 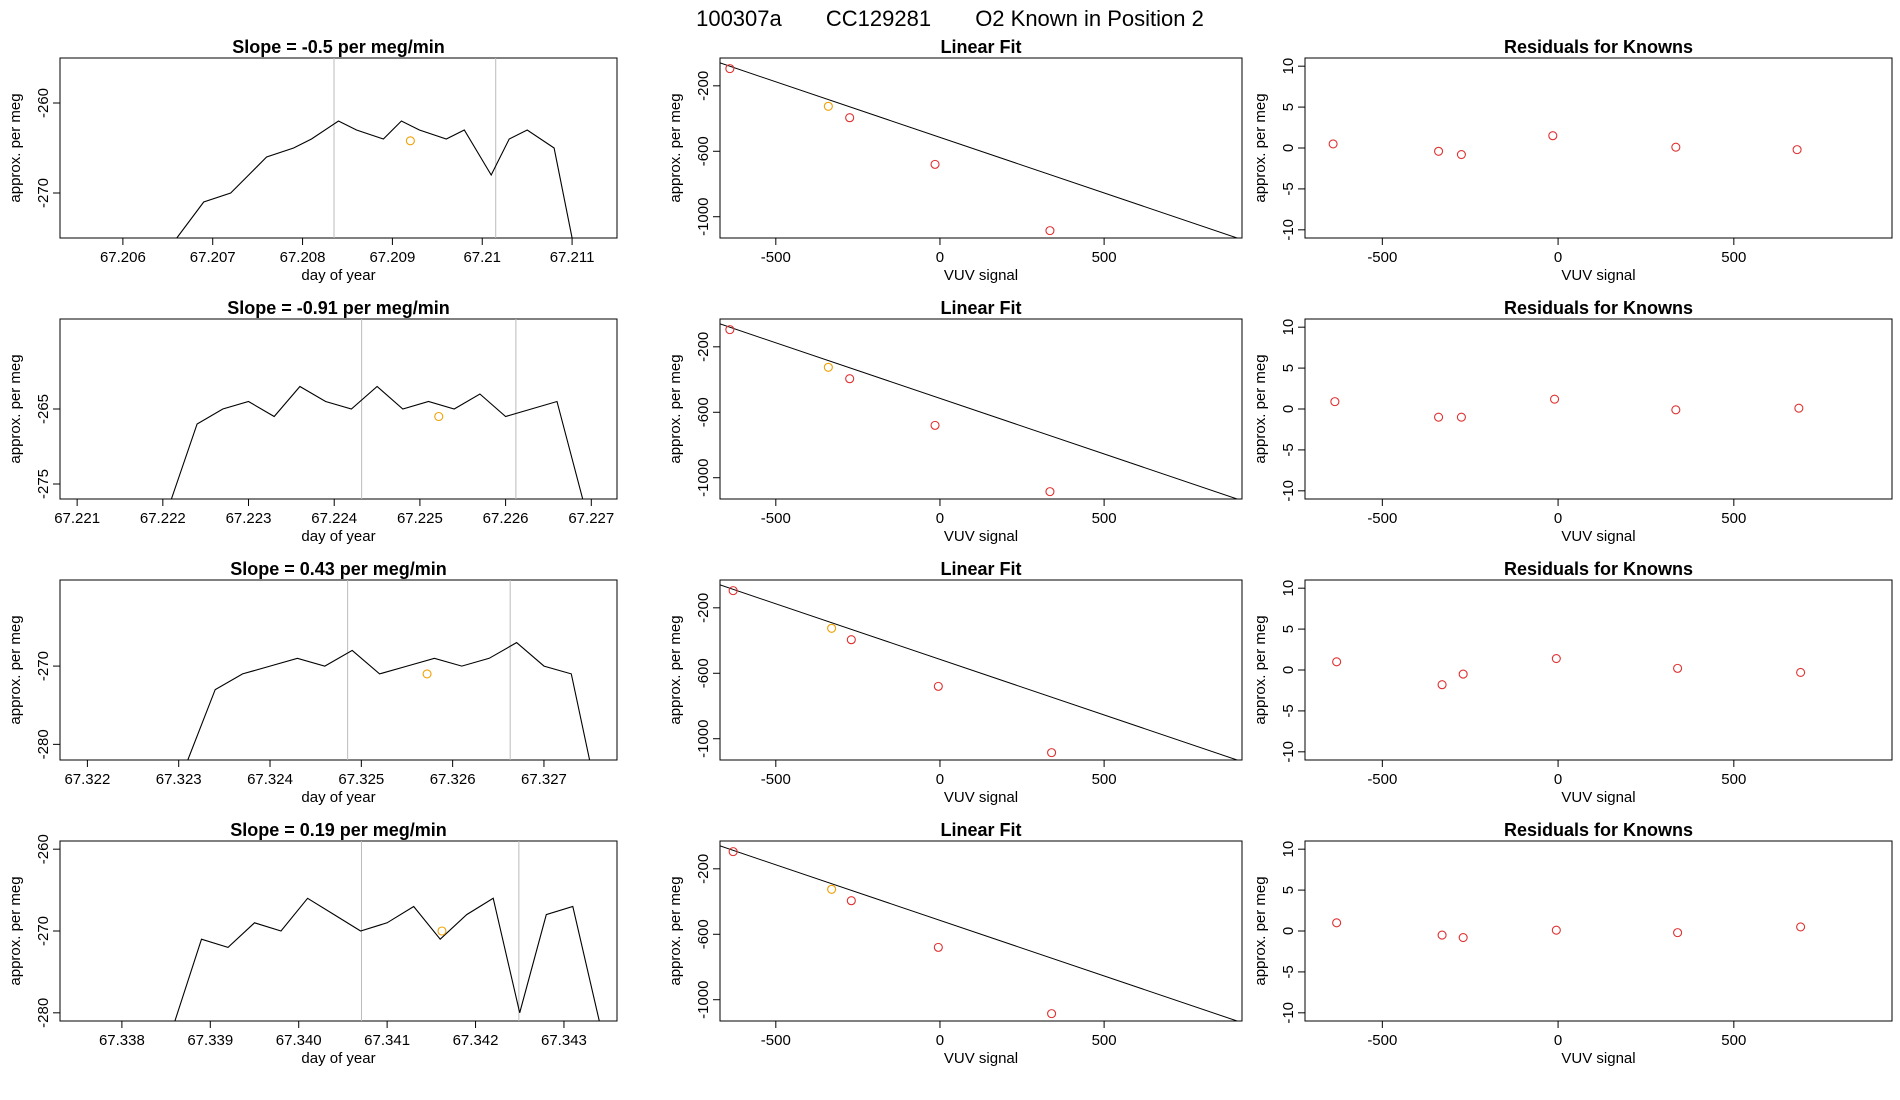 What do you see at coordinates (122, 1040) in the screenshot?
I see `x-tick-label: 67.338` at bounding box center [122, 1040].